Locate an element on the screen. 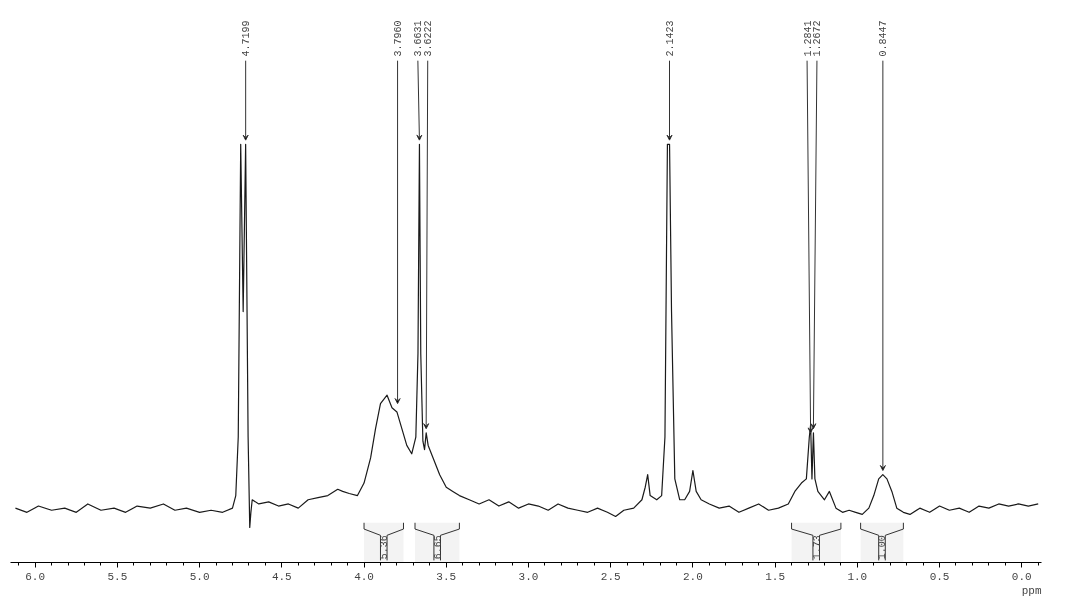 This screenshot has width=1081, height=602. x-tick-label: 1.0 is located at coordinates (857, 576).